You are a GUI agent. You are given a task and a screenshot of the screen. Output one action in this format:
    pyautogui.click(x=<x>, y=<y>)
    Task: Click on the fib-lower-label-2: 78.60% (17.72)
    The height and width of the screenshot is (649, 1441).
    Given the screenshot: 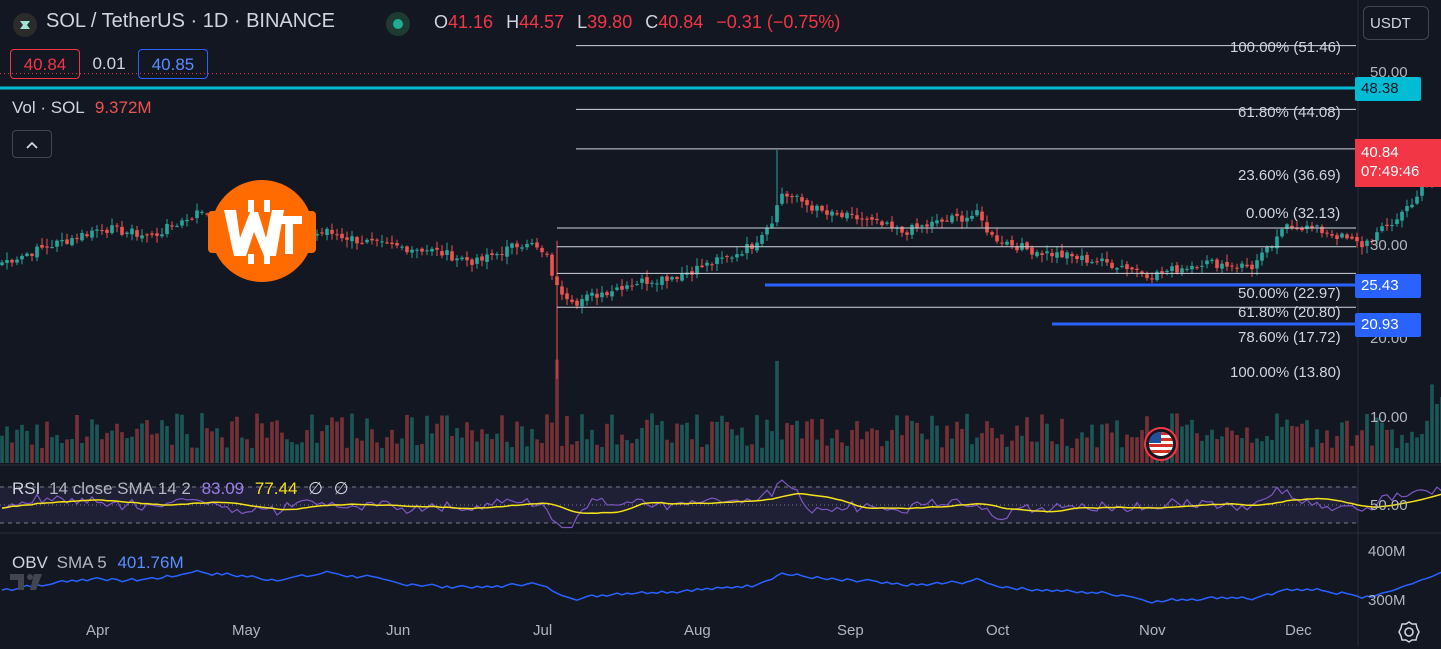 What is the action you would take?
    pyautogui.click(x=1289, y=337)
    